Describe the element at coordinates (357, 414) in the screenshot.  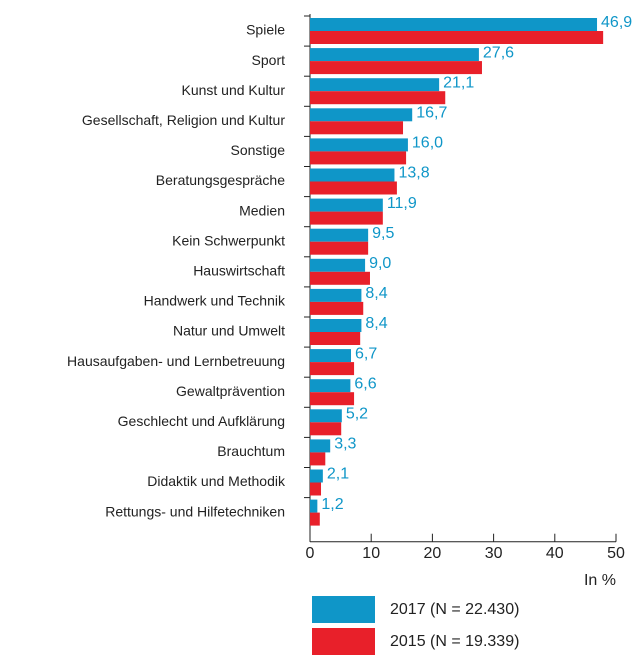
I see `value-label: 5,2` at that location.